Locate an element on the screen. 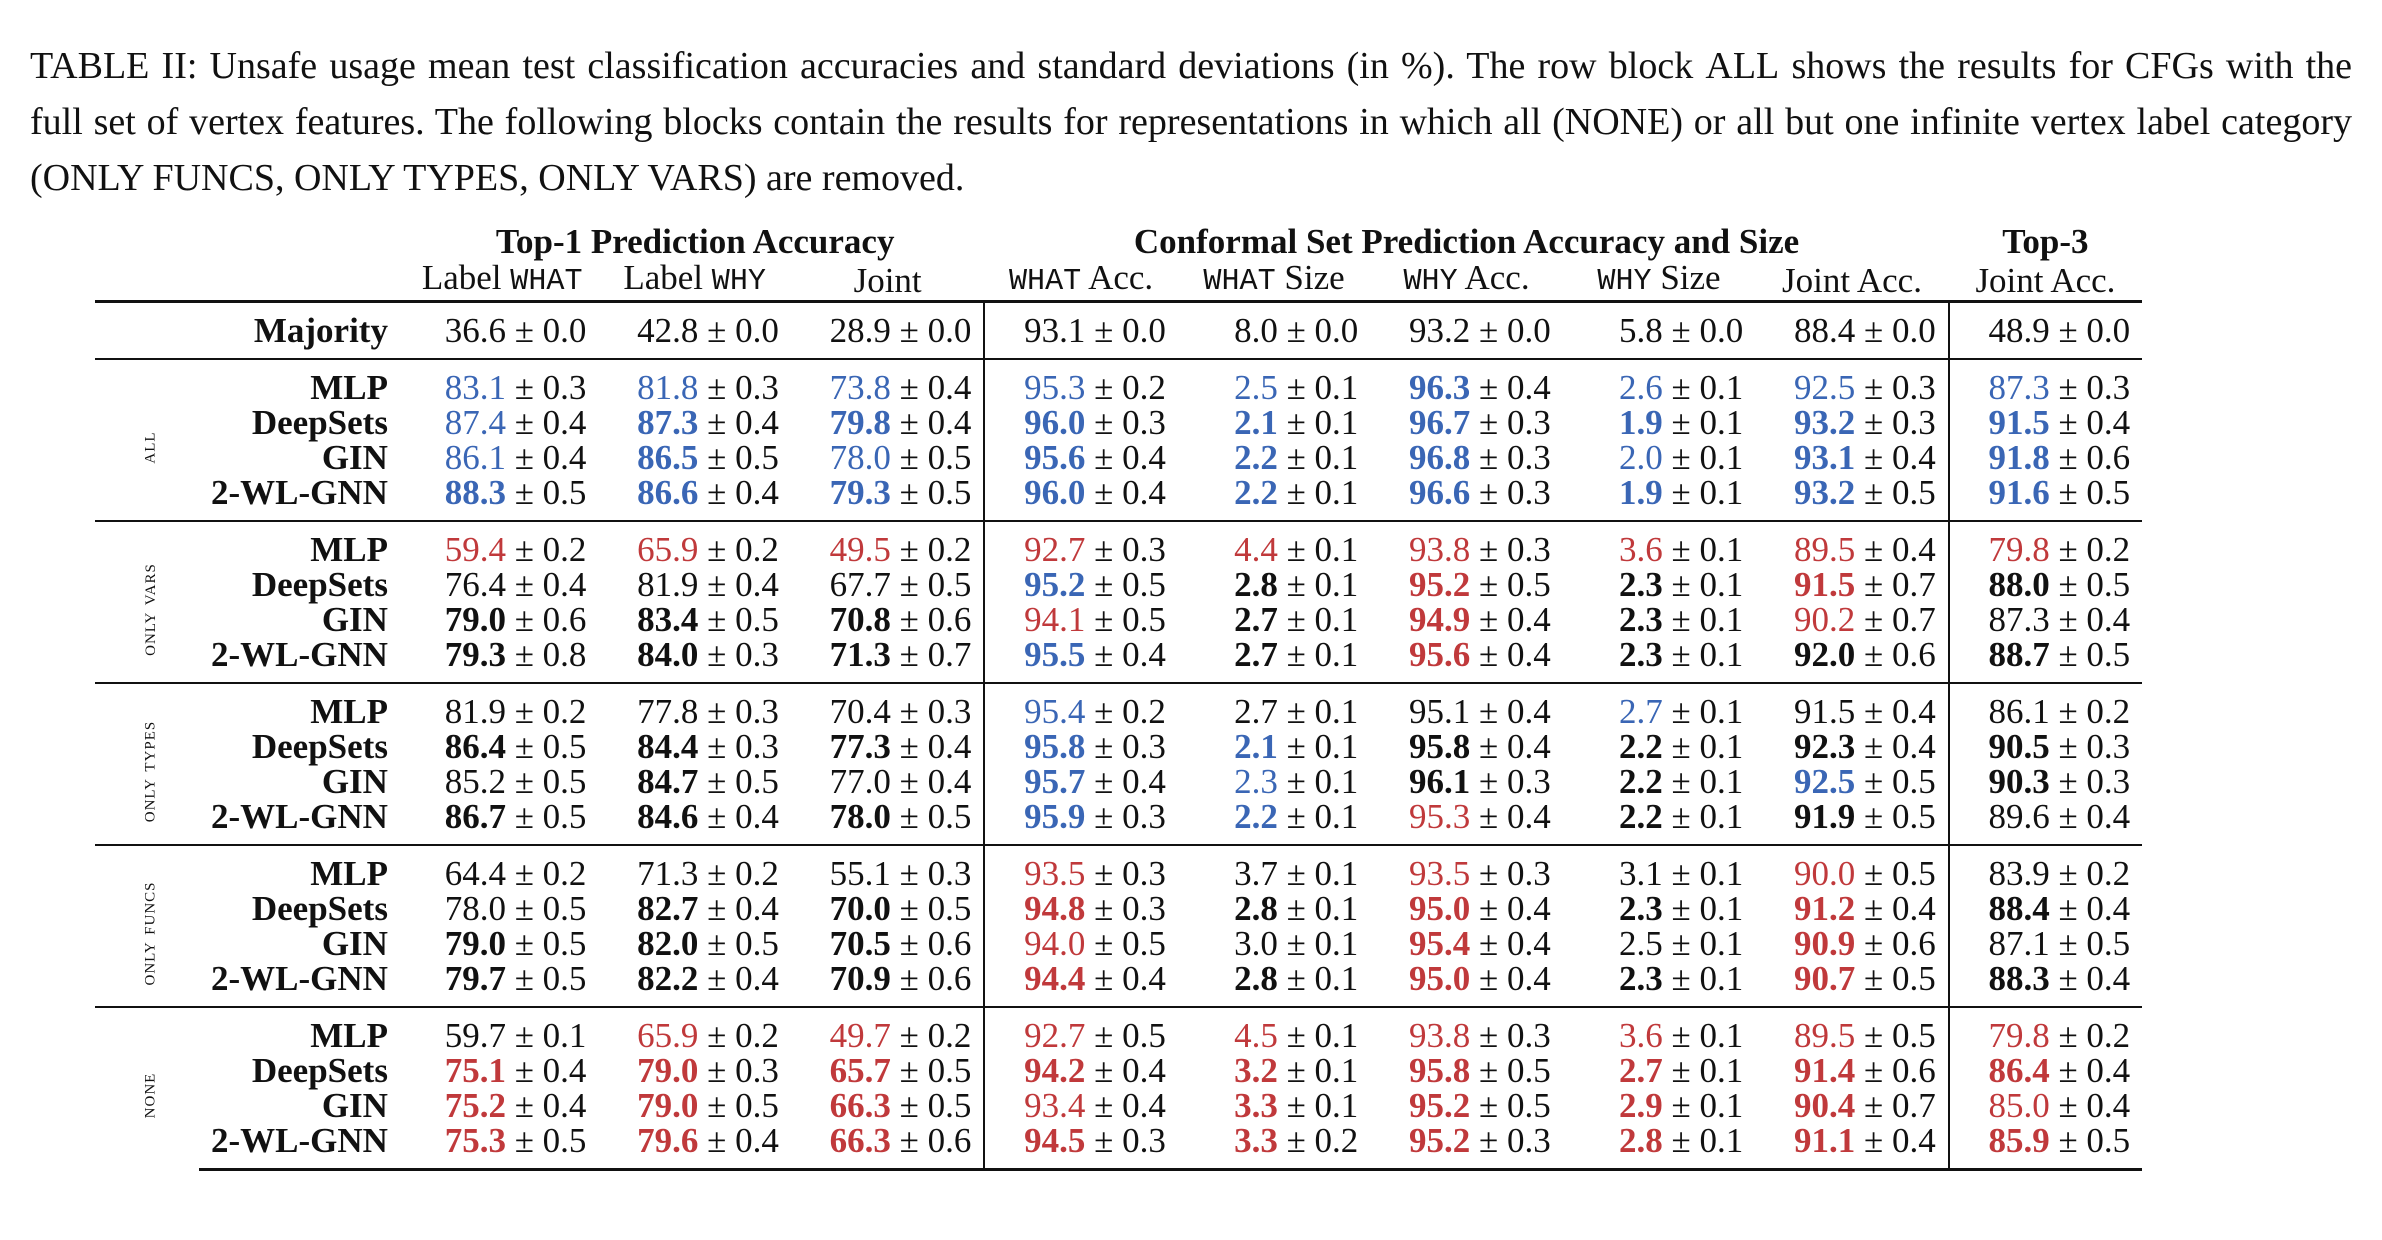 This screenshot has width=2382, height=1240. table-cell: 79.8 ± 0.4 is located at coordinates (887, 422).